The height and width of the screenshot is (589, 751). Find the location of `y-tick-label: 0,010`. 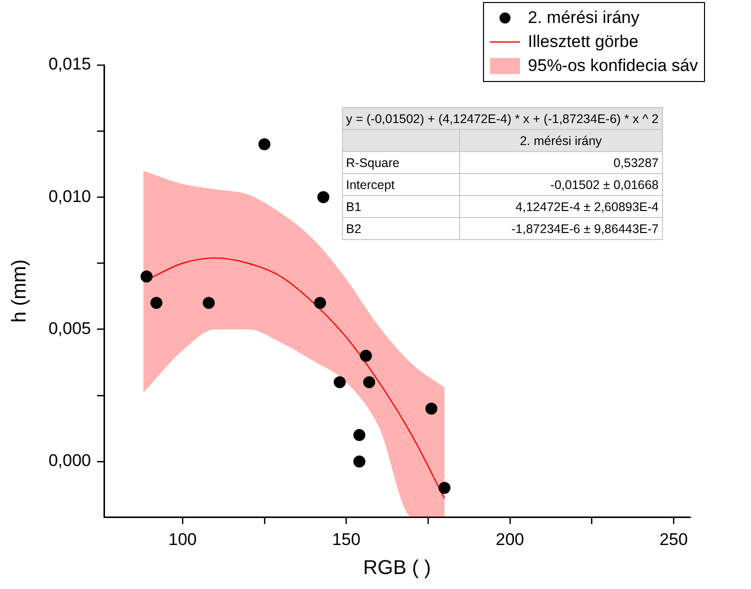

y-tick-label: 0,010 is located at coordinates (69, 196).